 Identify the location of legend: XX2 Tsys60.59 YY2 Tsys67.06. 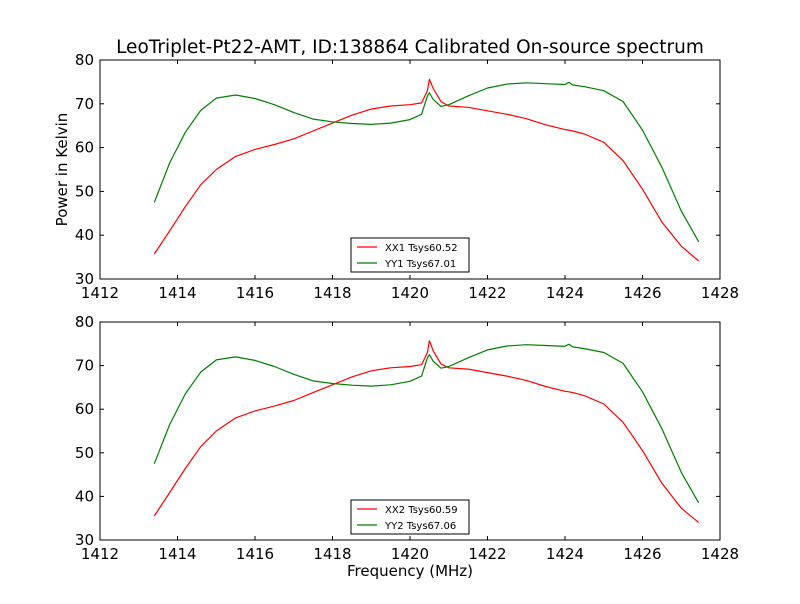
(410, 517).